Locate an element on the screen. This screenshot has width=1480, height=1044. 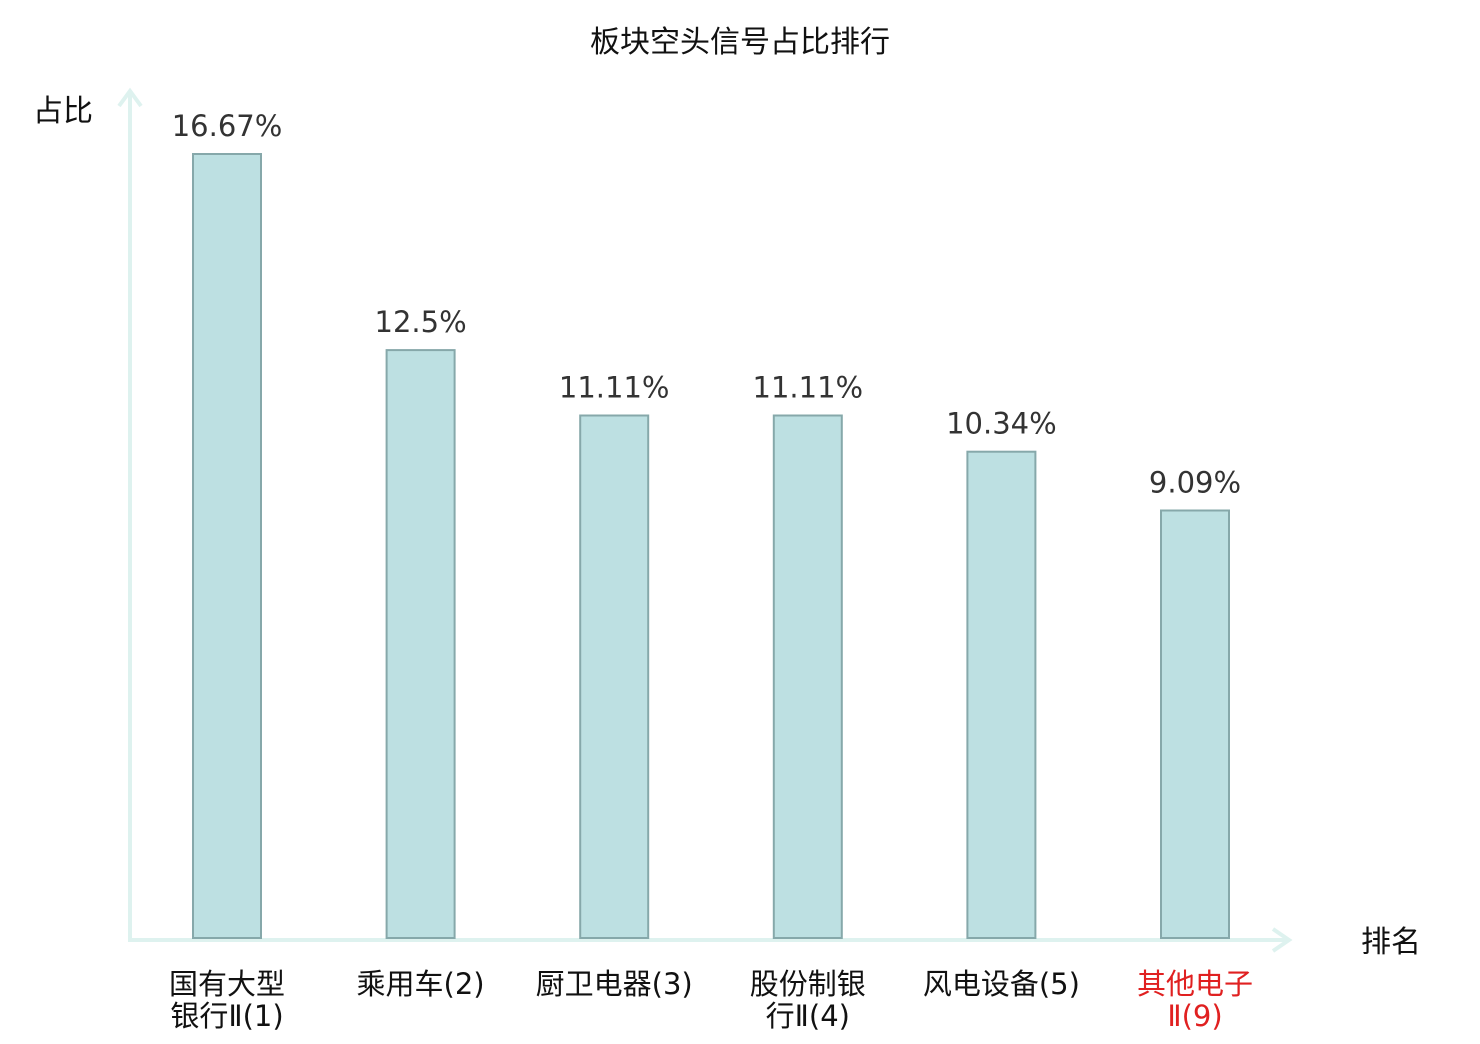
x-axis-arrow is located at coordinates (1282, 940).